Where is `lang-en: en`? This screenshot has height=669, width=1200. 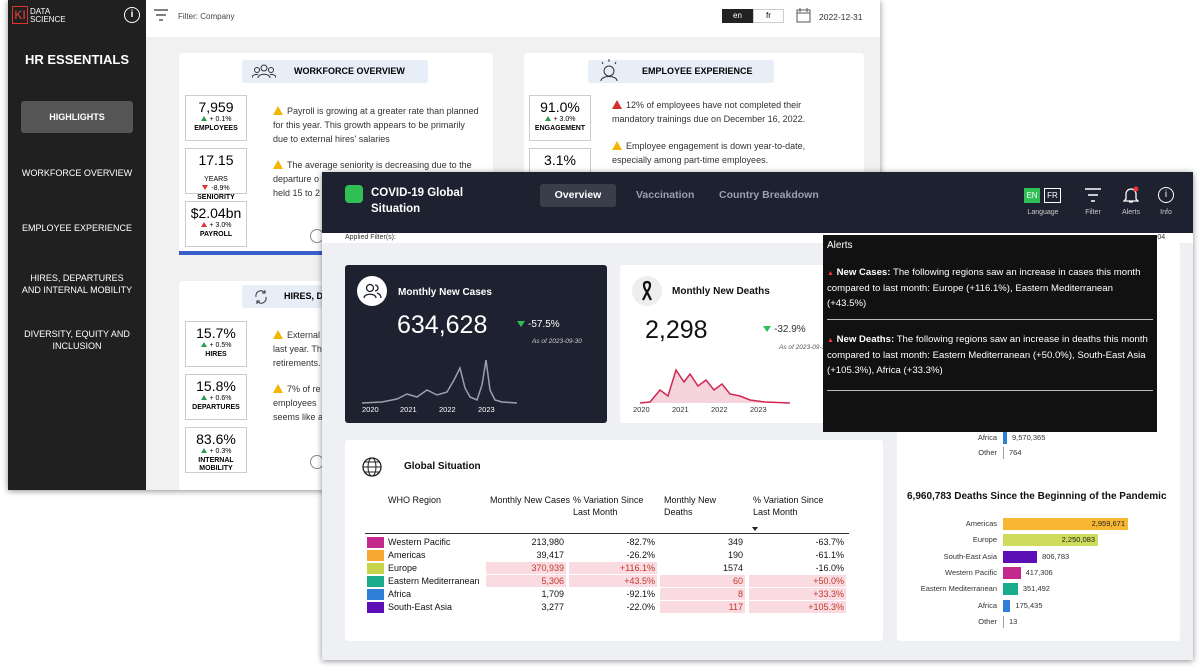 lang-en: en is located at coordinates (737, 16).